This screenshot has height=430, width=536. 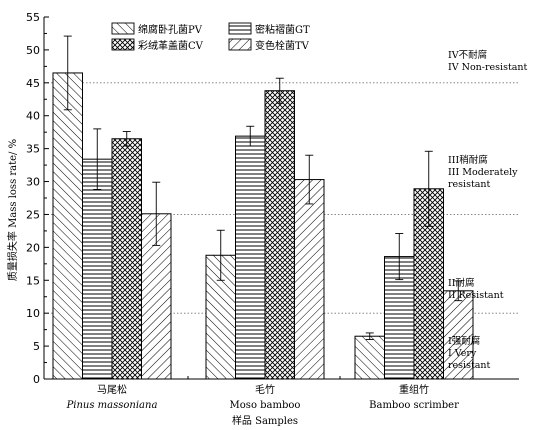 I want to click on y-tick-label: 5, so click(x=36, y=346).